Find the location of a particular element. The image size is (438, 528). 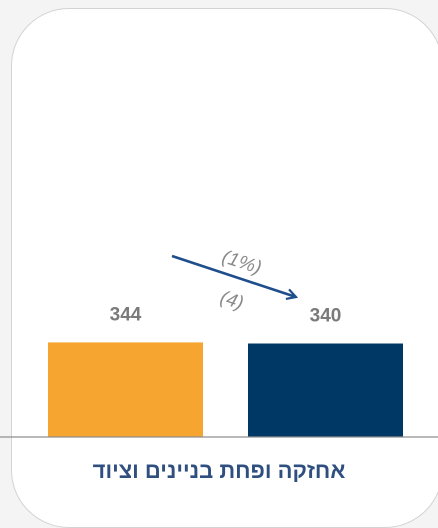

bar-2-value-label: 340 is located at coordinates (326, 316).